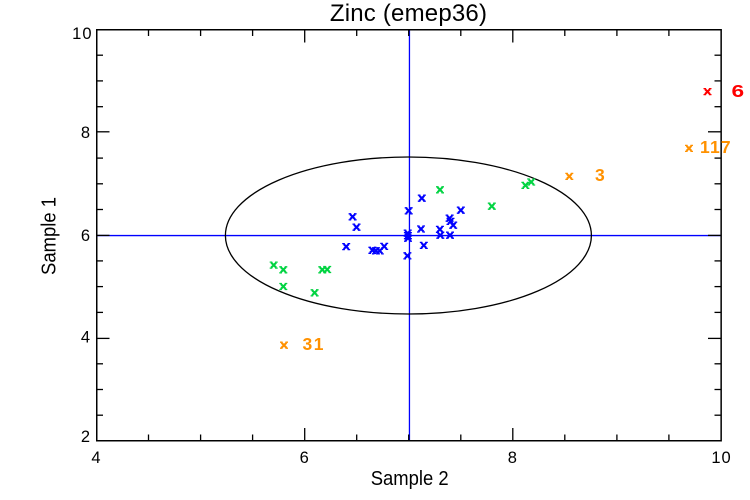 The image size is (750, 500). Describe the element at coordinates (314, 344) in the screenshot. I see `svg-text: 31` at that location.